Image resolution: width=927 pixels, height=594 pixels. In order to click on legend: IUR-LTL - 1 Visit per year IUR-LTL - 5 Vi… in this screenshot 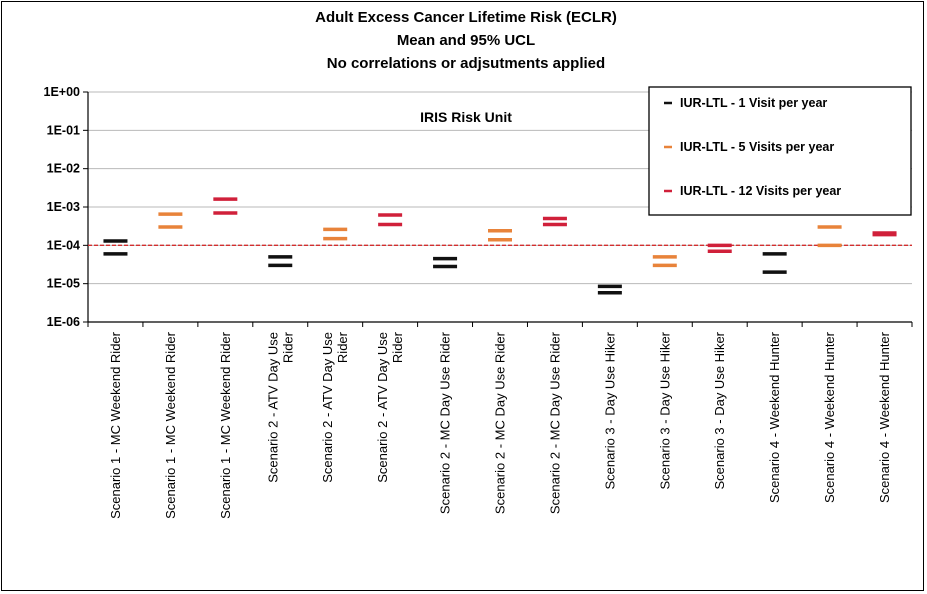, I will do `click(780, 151)`.